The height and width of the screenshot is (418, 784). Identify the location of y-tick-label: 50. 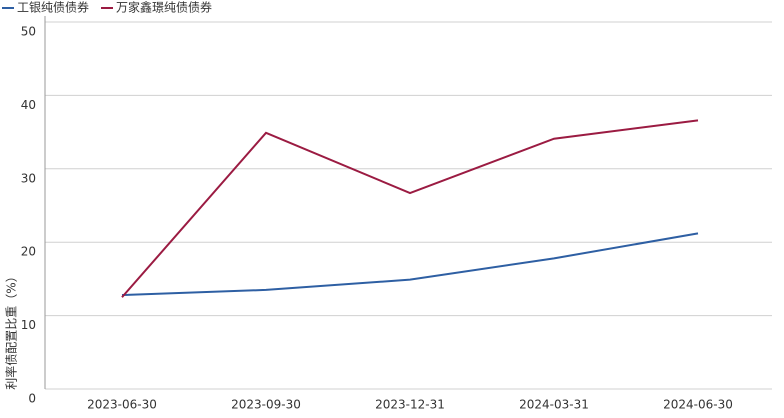
(28, 32).